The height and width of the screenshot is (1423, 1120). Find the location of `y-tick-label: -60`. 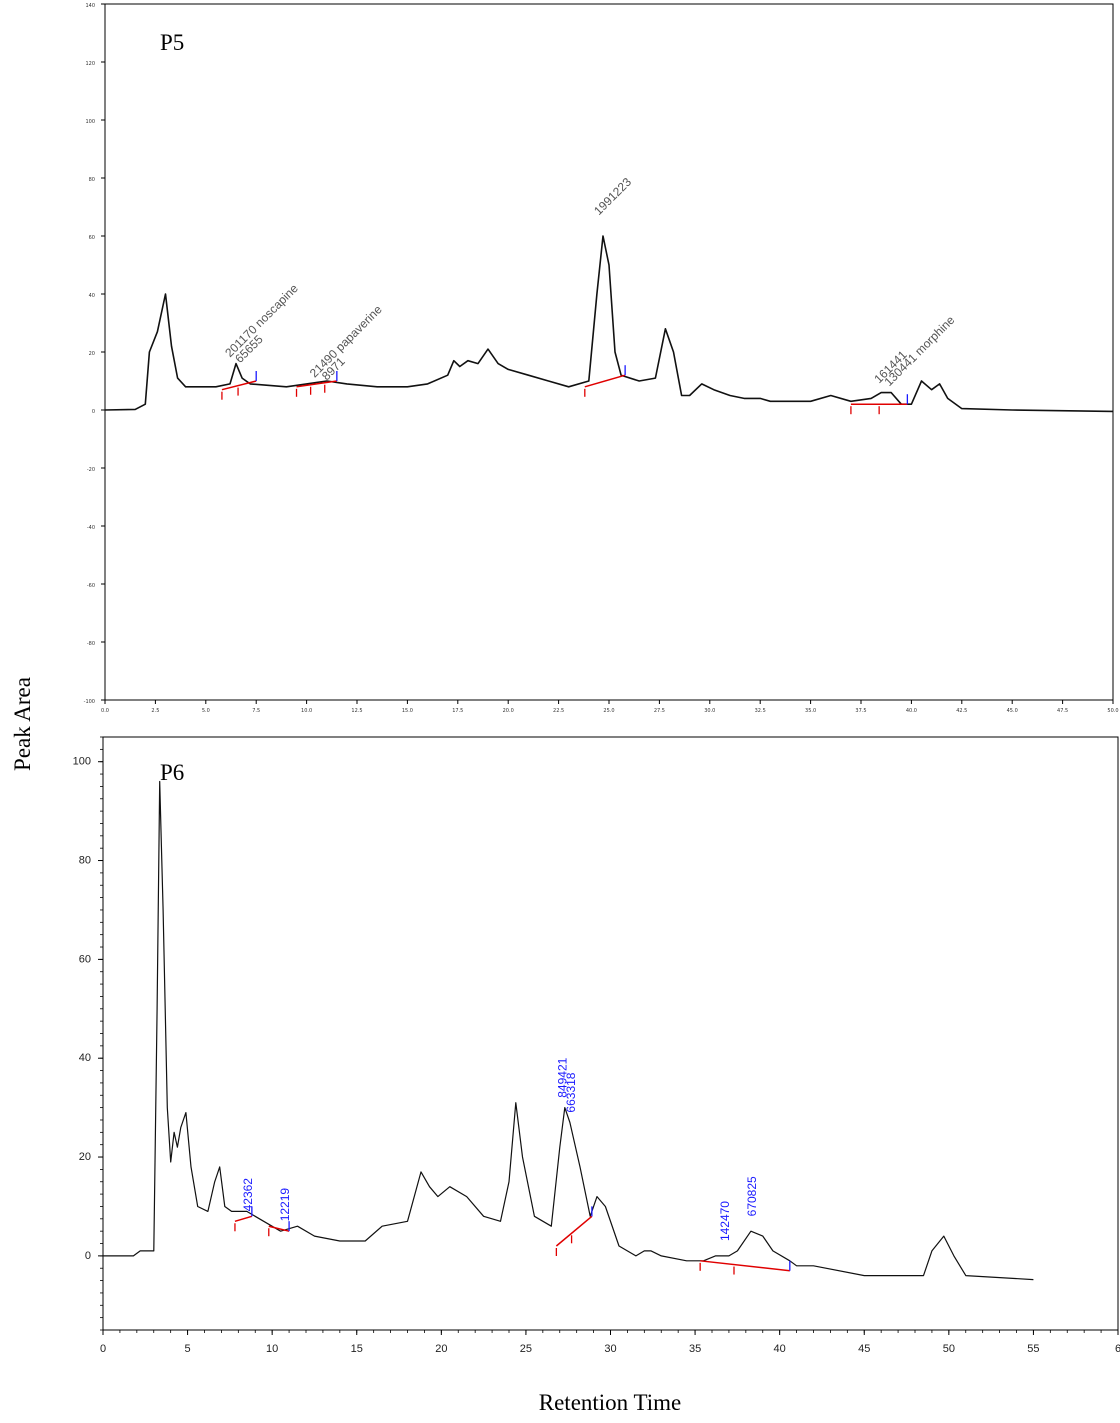

y-tick-label: -60 is located at coordinates (91, 586).